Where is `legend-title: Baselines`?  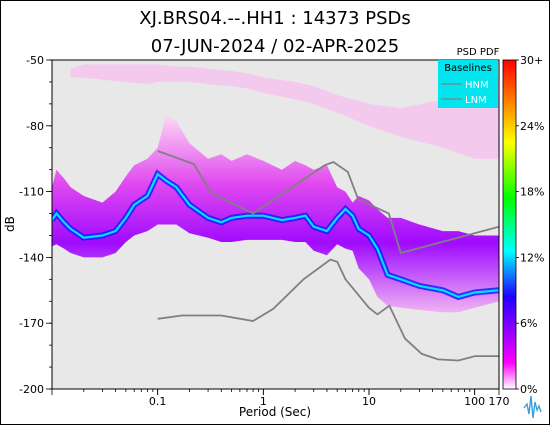
legend-title: Baselines is located at coordinates (468, 68).